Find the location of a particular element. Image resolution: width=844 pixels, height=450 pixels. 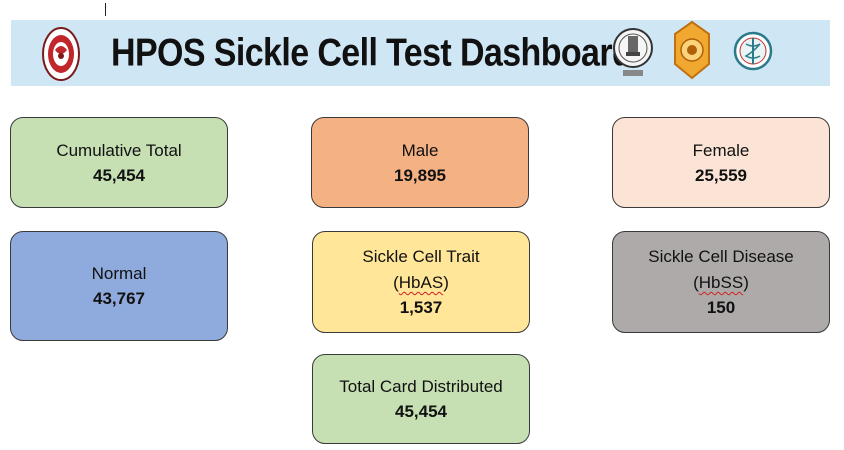

card-label: Male is located at coordinates (420, 150).